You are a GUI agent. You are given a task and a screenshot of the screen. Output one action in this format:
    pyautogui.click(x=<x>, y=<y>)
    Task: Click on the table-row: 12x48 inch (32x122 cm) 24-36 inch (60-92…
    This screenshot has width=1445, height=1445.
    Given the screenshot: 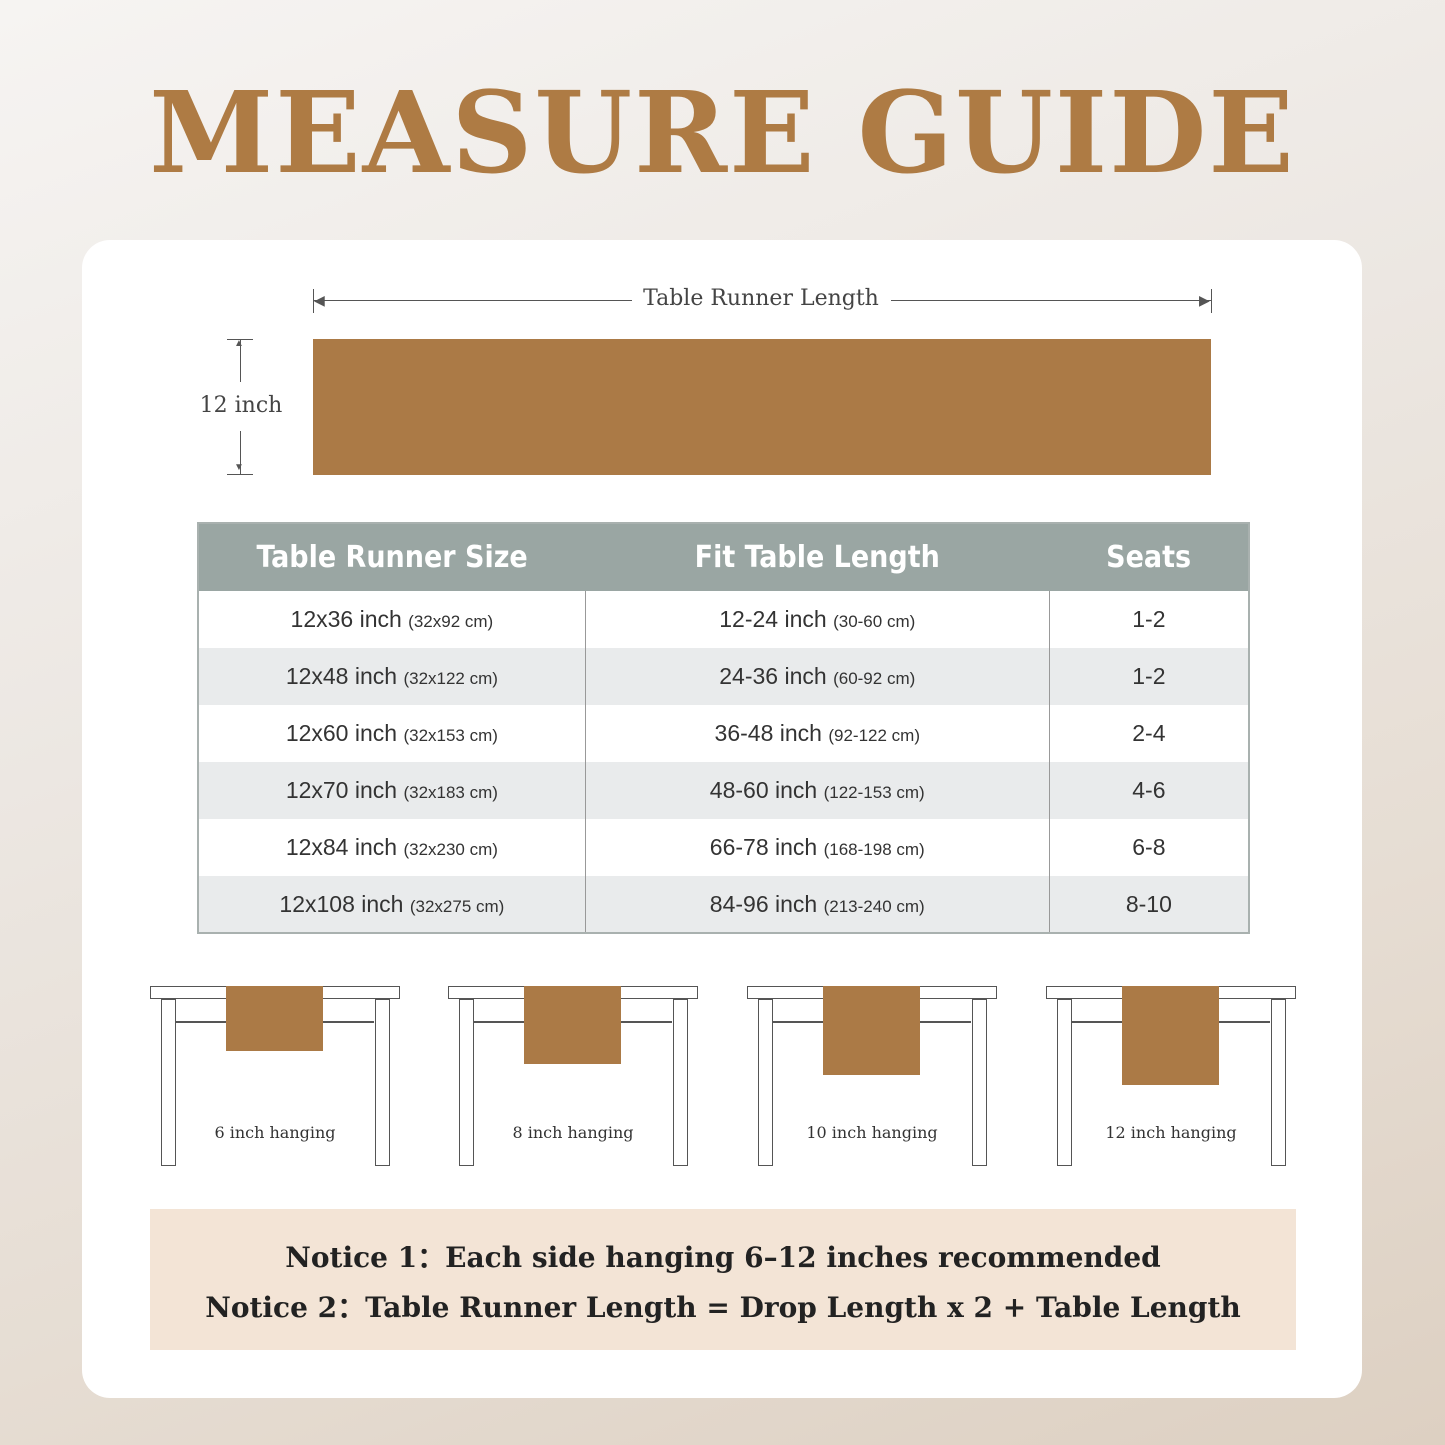 What is the action you would take?
    pyautogui.click(x=723, y=676)
    